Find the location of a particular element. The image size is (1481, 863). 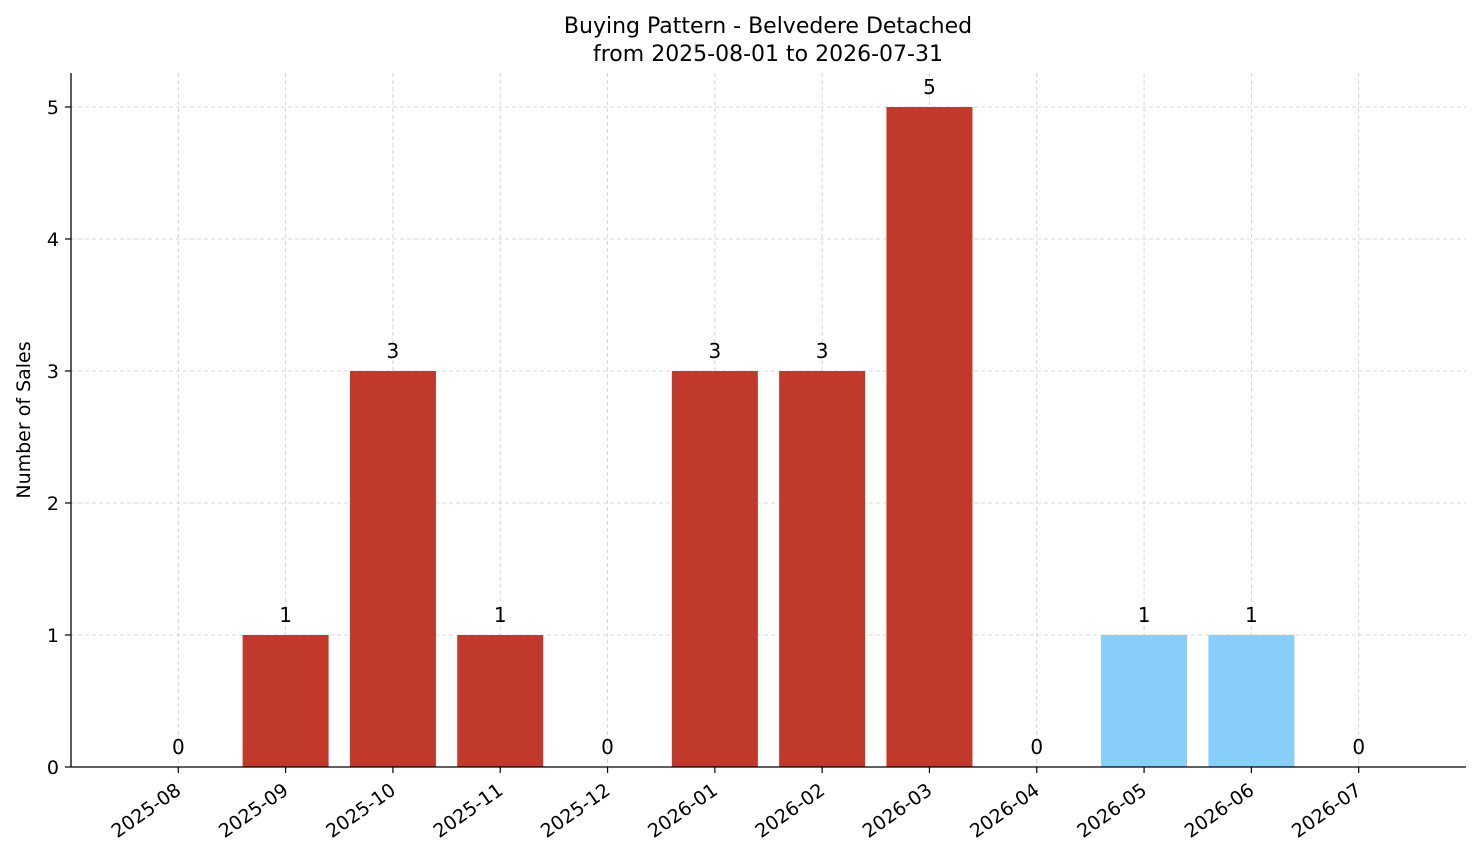

data-label: 5 is located at coordinates (929, 87).